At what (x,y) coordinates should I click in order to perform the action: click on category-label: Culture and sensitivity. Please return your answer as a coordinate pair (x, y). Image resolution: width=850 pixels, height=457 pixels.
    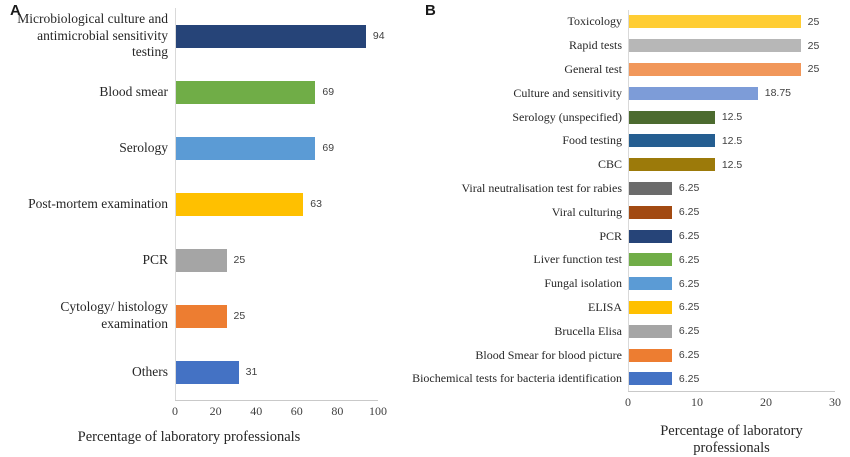
    Looking at the image, I should click on (567, 92).